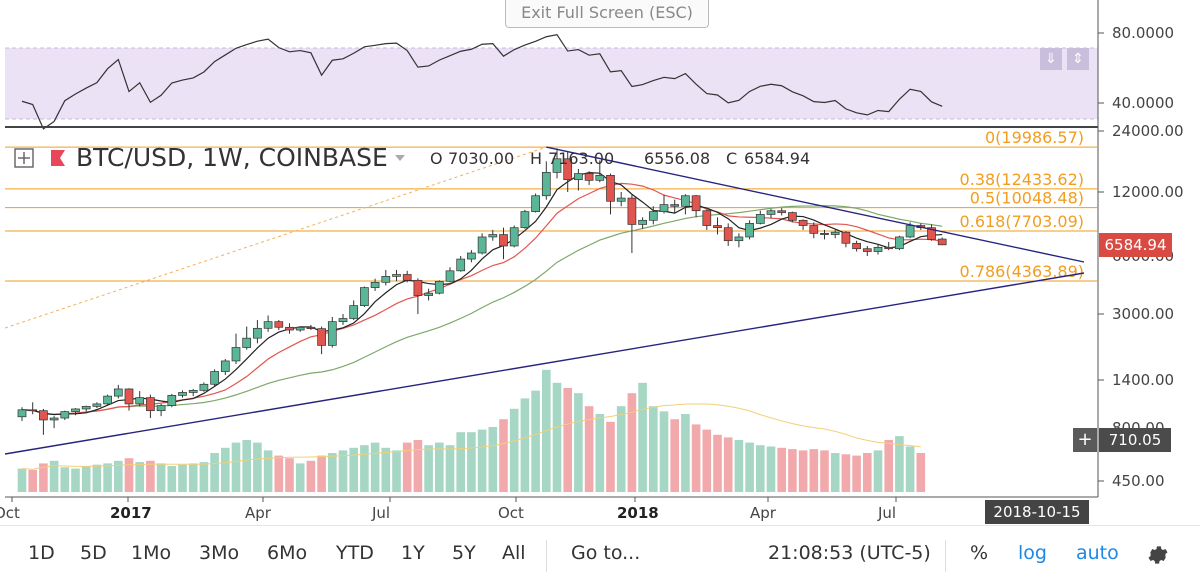  Describe the element at coordinates (1158, 555) in the screenshot. I see `gear-icon` at that location.